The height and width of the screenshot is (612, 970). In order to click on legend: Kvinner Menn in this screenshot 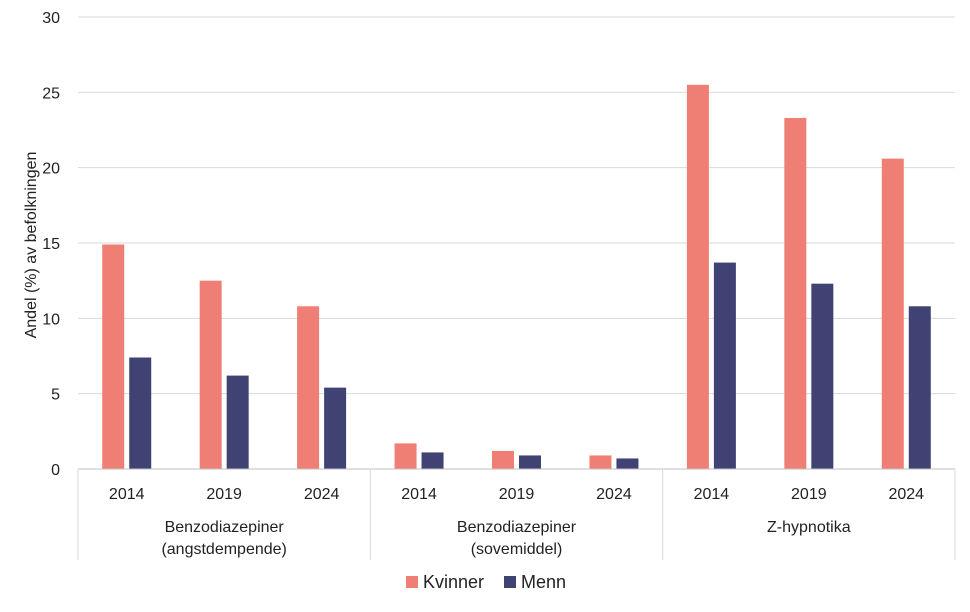, I will do `click(486, 582)`.